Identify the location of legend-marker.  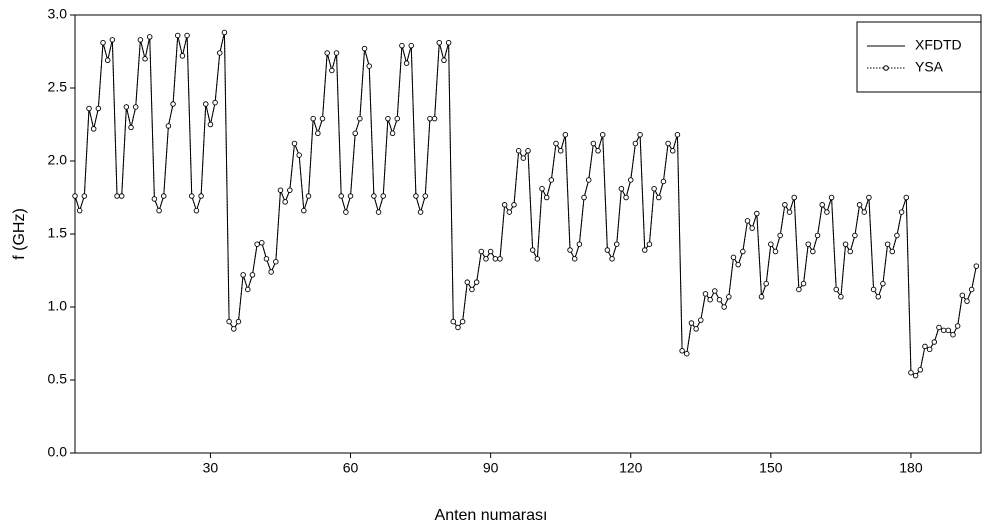
(886, 68).